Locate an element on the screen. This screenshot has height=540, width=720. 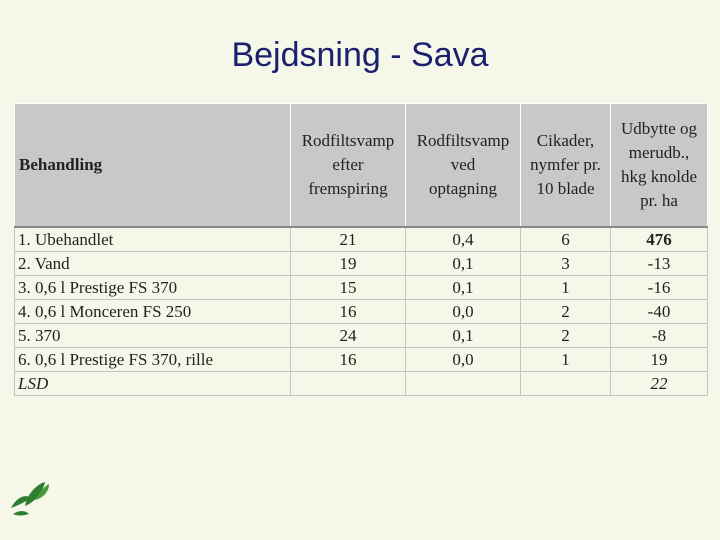
table-cell: -40 is located at coordinates (659, 311).